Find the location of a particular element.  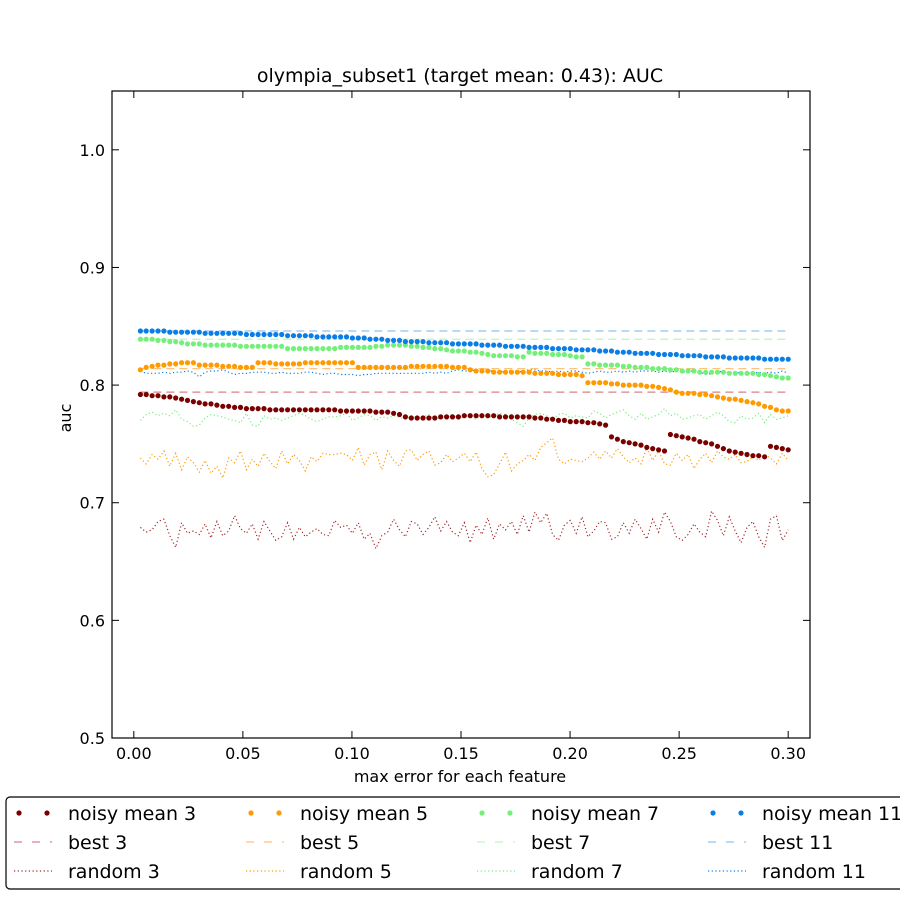

legend-noisy-3-marker is located at coordinates (47, 813).